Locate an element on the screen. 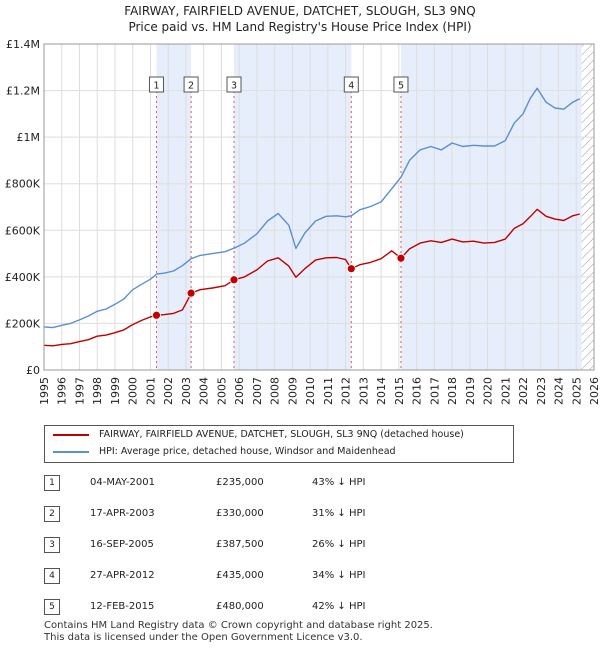  sale-hpi-diff: 26% ↓ HPI is located at coordinates (339, 544).